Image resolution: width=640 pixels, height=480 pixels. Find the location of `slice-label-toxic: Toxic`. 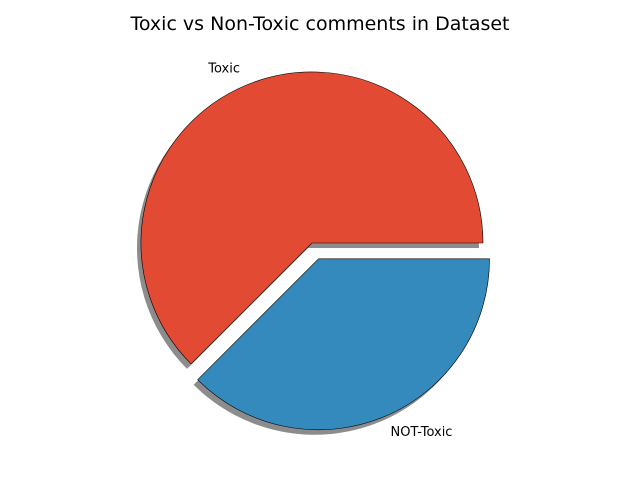

slice-label-toxic: Toxic is located at coordinates (223, 69).